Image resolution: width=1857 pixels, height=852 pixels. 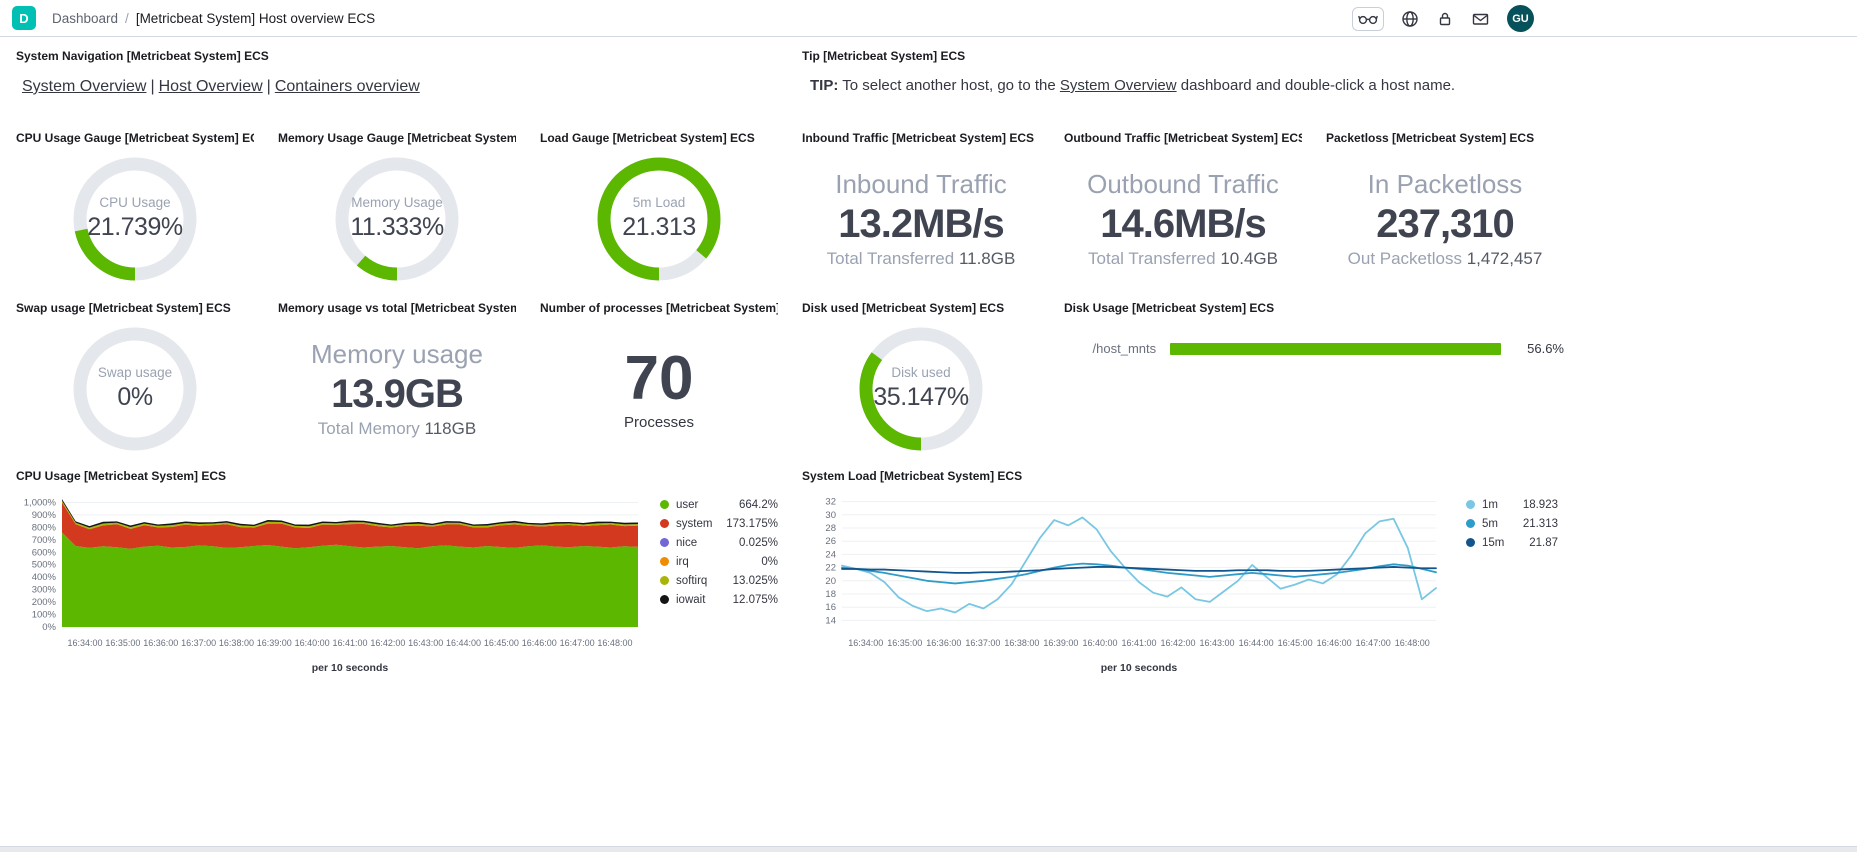 I want to click on disk-usage-bar-track, so click(x=1336, y=348).